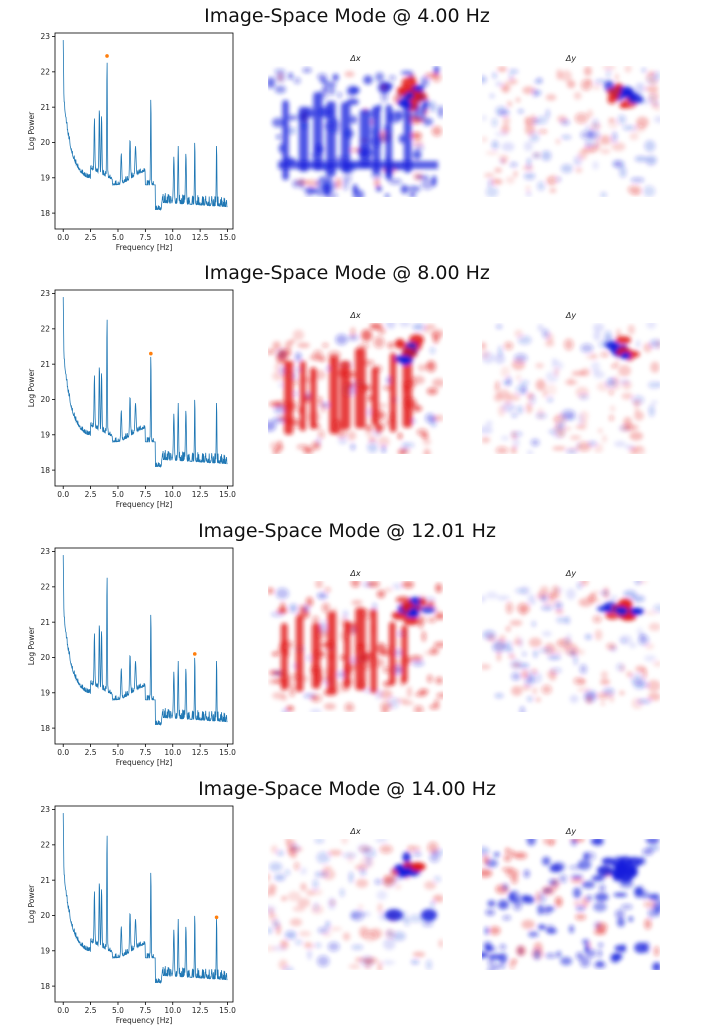 This screenshot has height=1036, width=722. I want to click on panel-title: Image-Space Mode @ 14.00 Hz, so click(347, 789).